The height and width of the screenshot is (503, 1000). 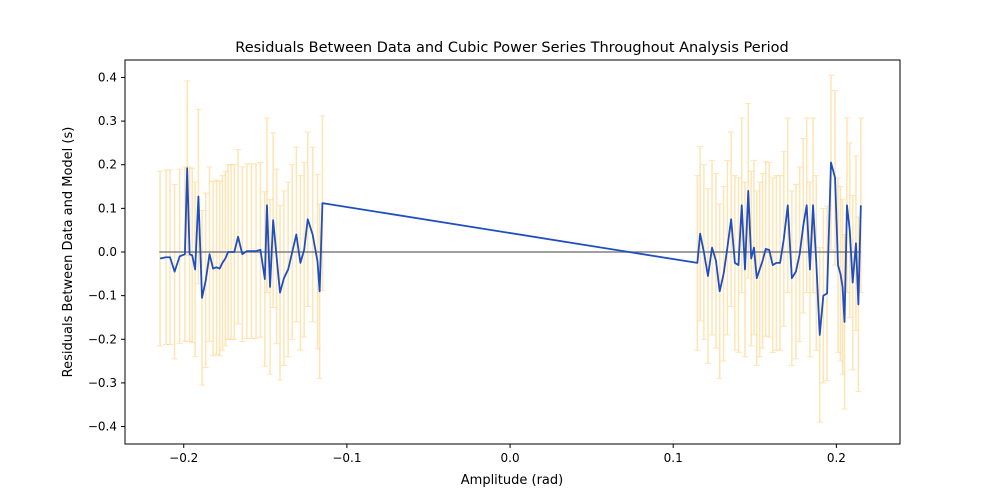 What do you see at coordinates (107, 208) in the screenshot?
I see `y-tick-label: 0.1` at bounding box center [107, 208].